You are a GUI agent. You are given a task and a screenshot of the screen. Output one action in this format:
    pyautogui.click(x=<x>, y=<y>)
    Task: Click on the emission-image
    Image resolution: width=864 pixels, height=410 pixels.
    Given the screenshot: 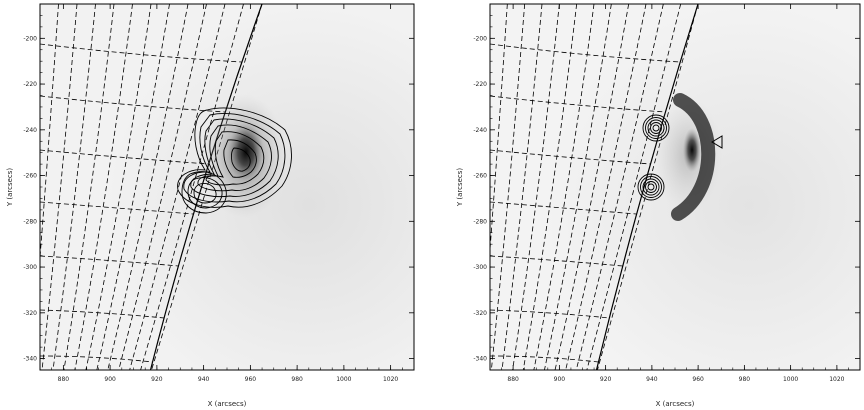 What is the action you would take?
    pyautogui.click(x=688, y=157)
    